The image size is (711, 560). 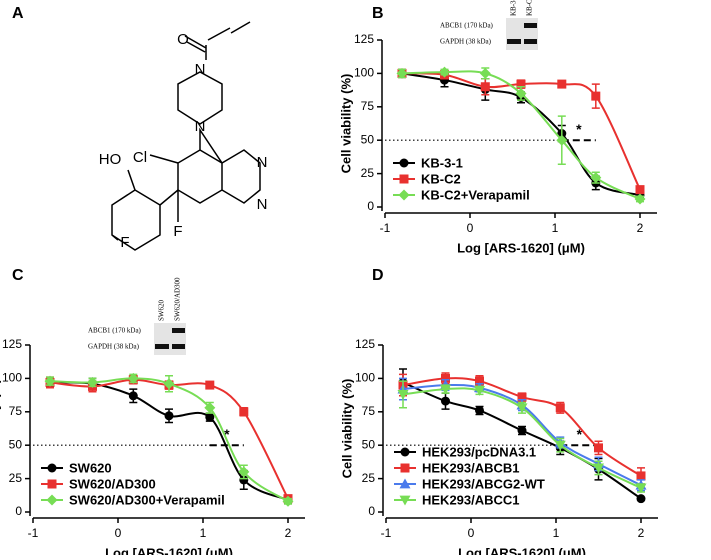 What do you see at coordinates (479, 451) in the screenshot?
I see `legend-label: HEK293/pcDNA3.1` at bounding box center [479, 451].